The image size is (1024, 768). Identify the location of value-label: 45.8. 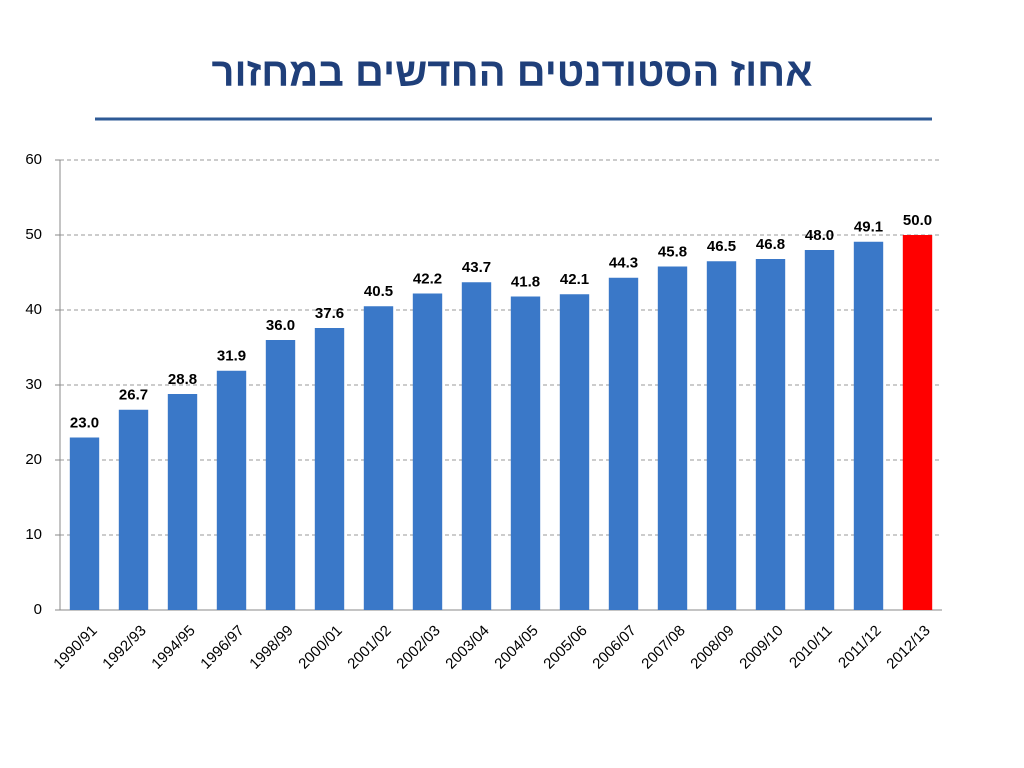
(672, 251).